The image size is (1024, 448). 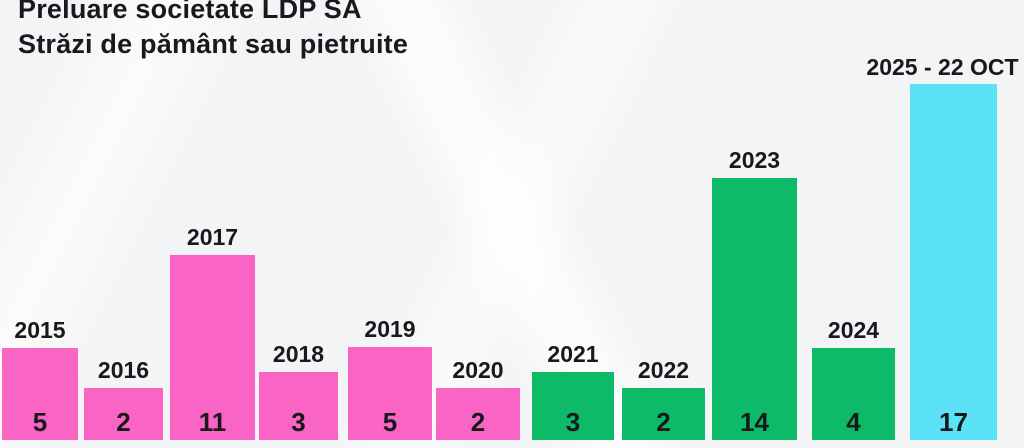 I want to click on bar-label-2016: 2016, so click(x=123, y=370).